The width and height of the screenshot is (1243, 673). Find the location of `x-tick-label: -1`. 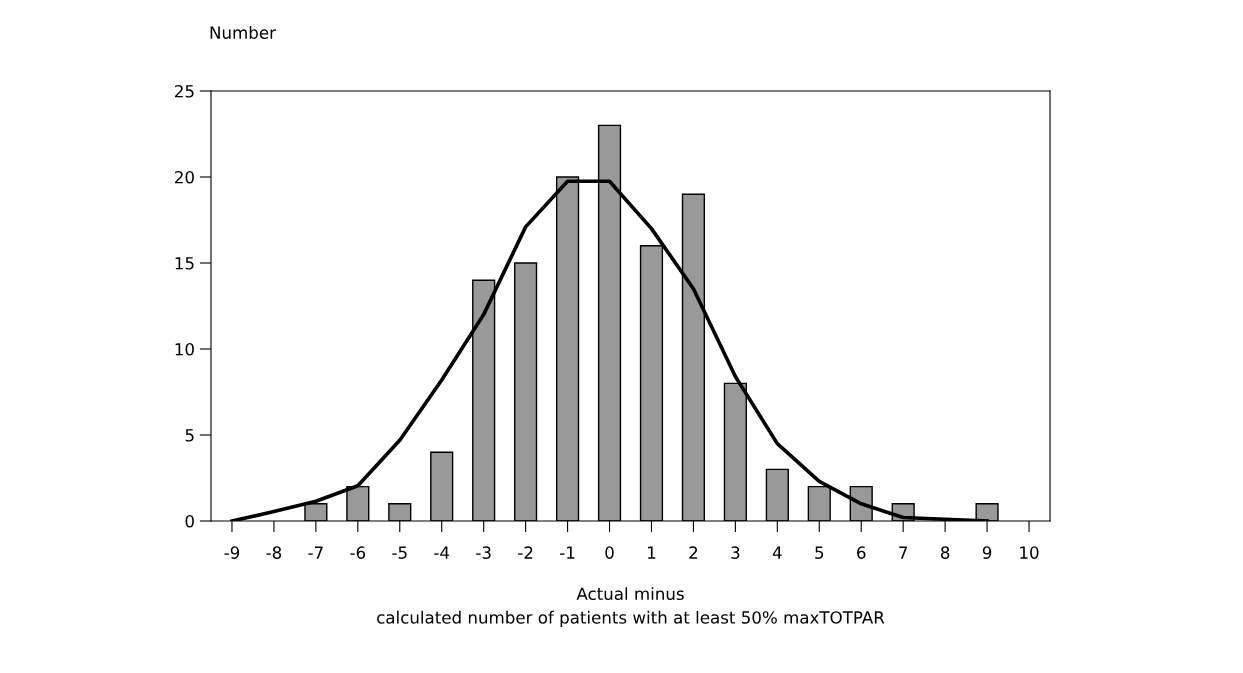

x-tick-label: -1 is located at coordinates (567, 552).